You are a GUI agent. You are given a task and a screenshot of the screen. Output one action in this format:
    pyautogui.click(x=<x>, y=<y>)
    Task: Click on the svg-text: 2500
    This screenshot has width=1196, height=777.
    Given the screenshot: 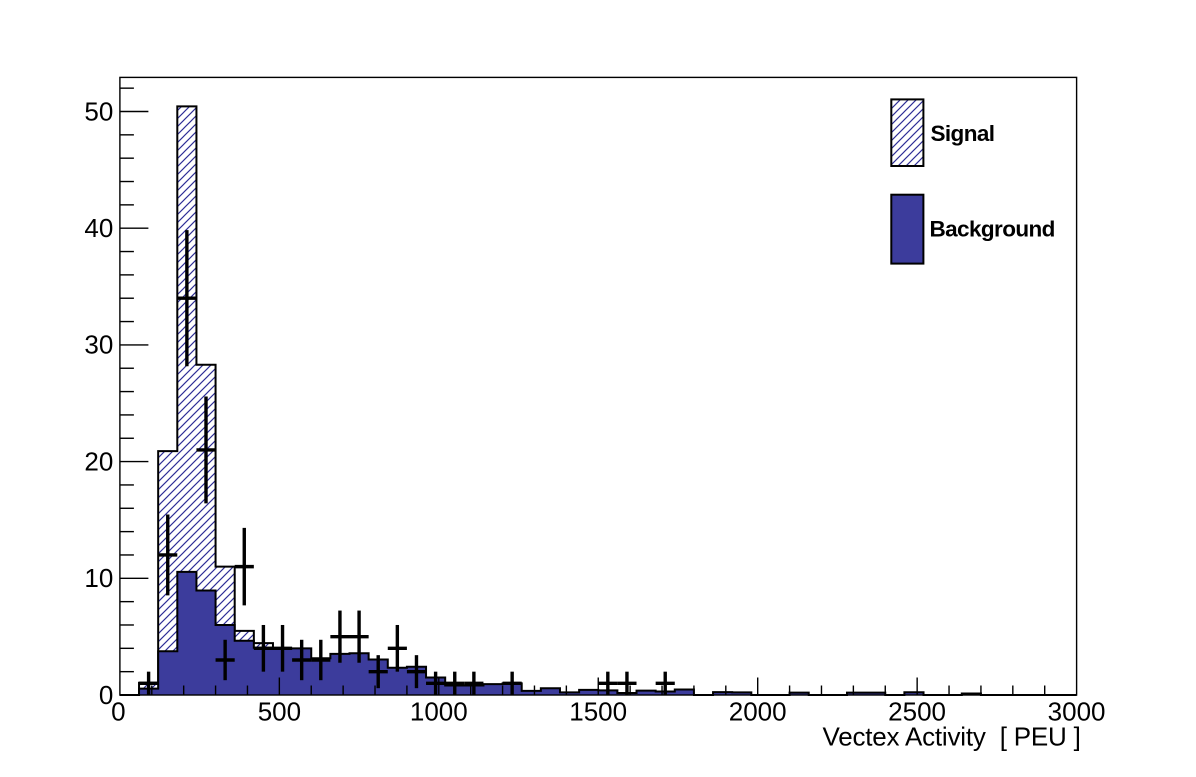 What is the action you would take?
    pyautogui.click(x=917, y=712)
    